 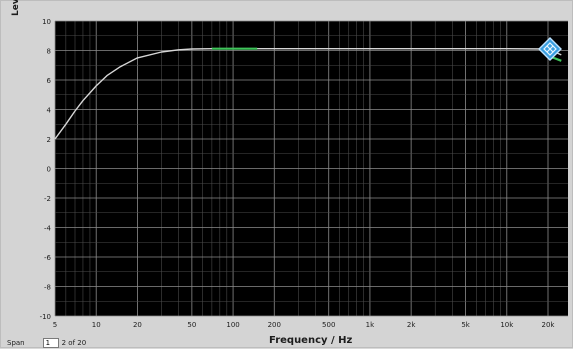 What do you see at coordinates (49, 52) in the screenshot?
I see `y-tick-label: 8` at bounding box center [49, 52].